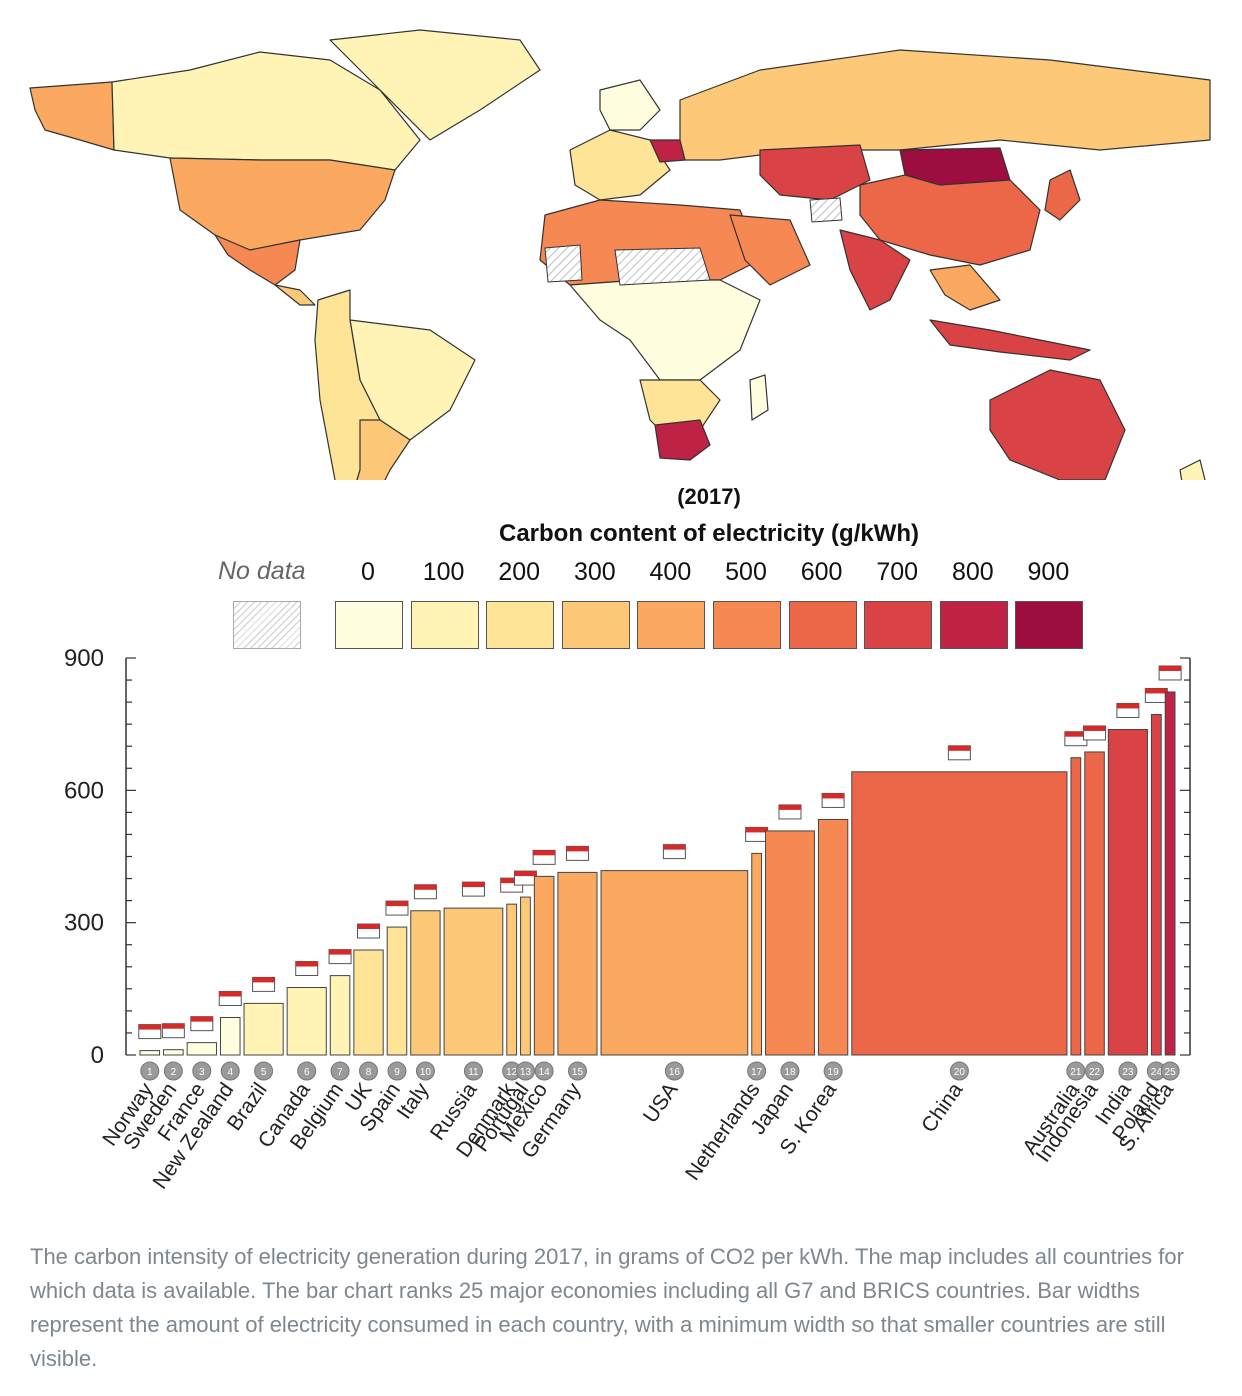 This screenshot has width=1242, height=1396. I want to click on map-australia, so click(1057, 424).